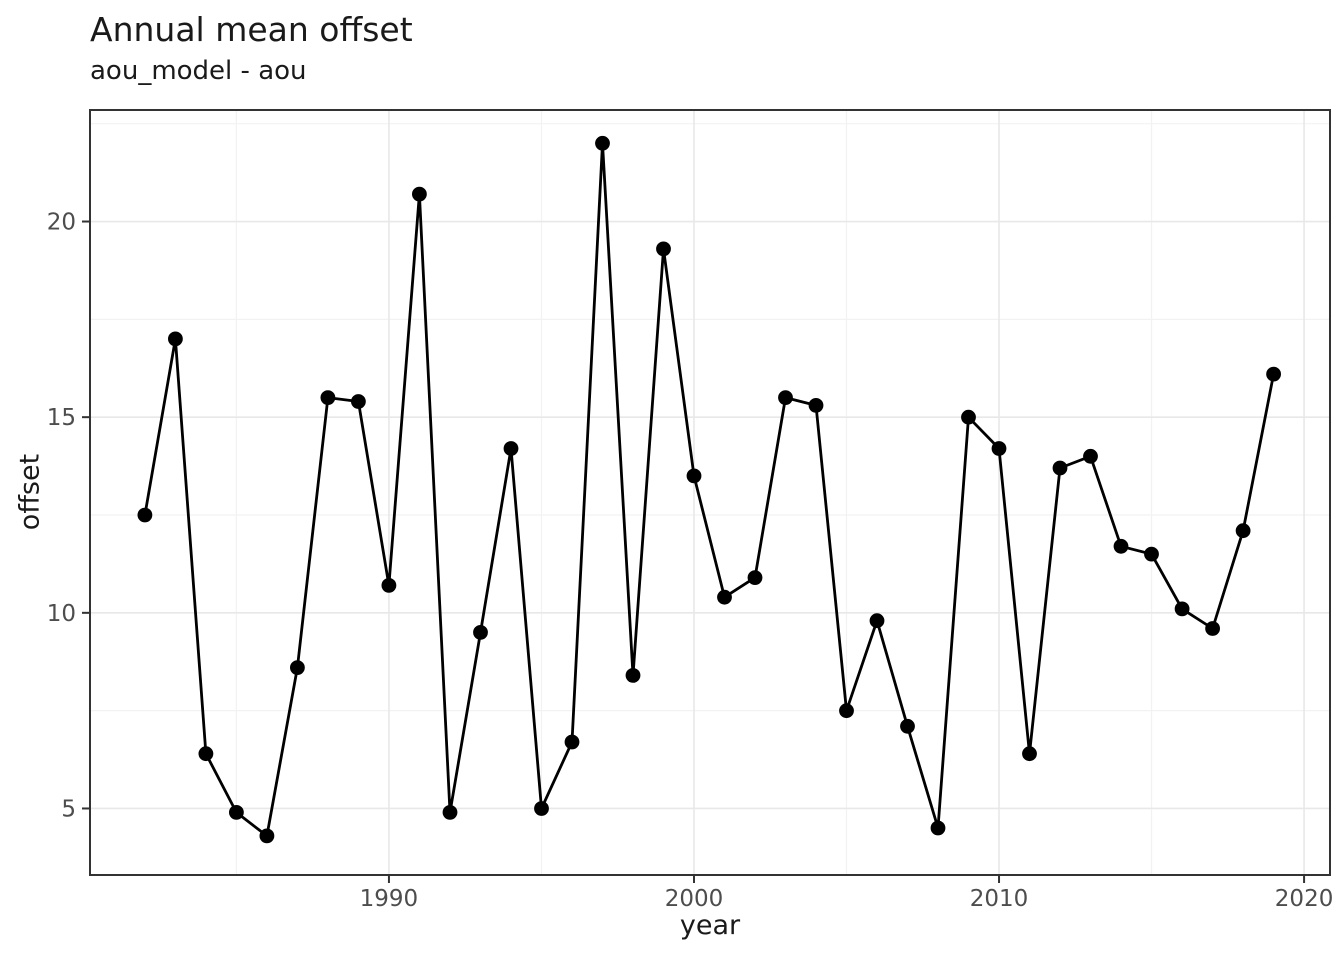 The height and width of the screenshot is (960, 1344). Describe the element at coordinates (61, 418) in the screenshot. I see `y-tick-label: 15` at that location.